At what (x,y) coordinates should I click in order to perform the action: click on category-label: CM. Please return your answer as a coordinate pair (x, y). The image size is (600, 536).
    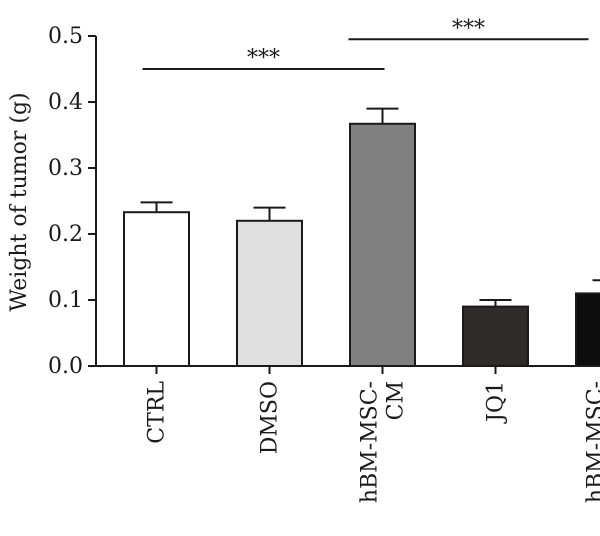
    Looking at the image, I should click on (396, 400).